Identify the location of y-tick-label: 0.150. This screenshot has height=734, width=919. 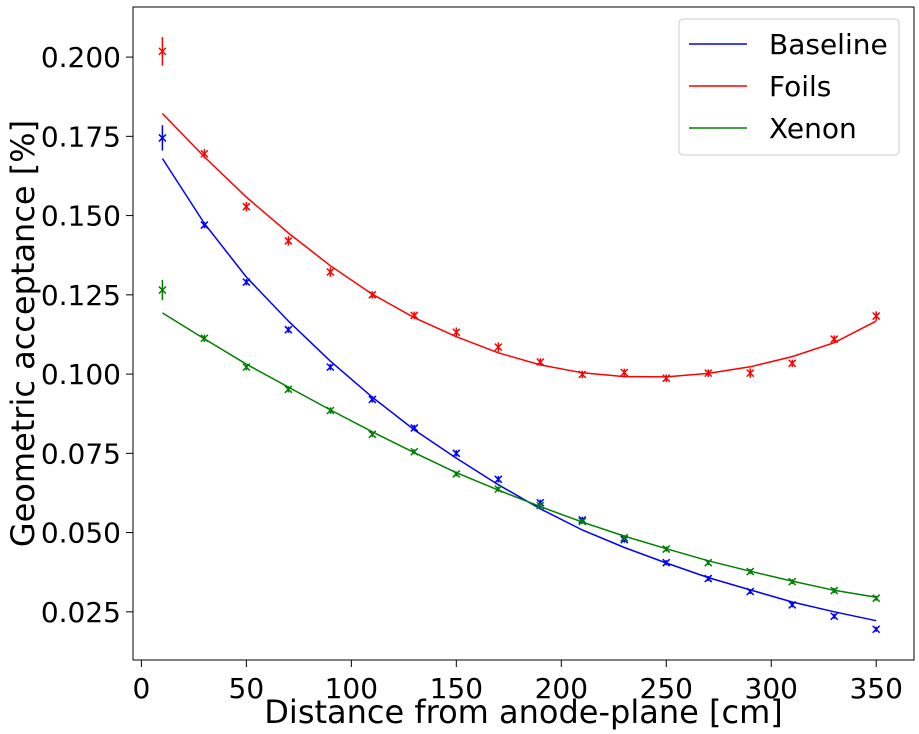
(81, 216).